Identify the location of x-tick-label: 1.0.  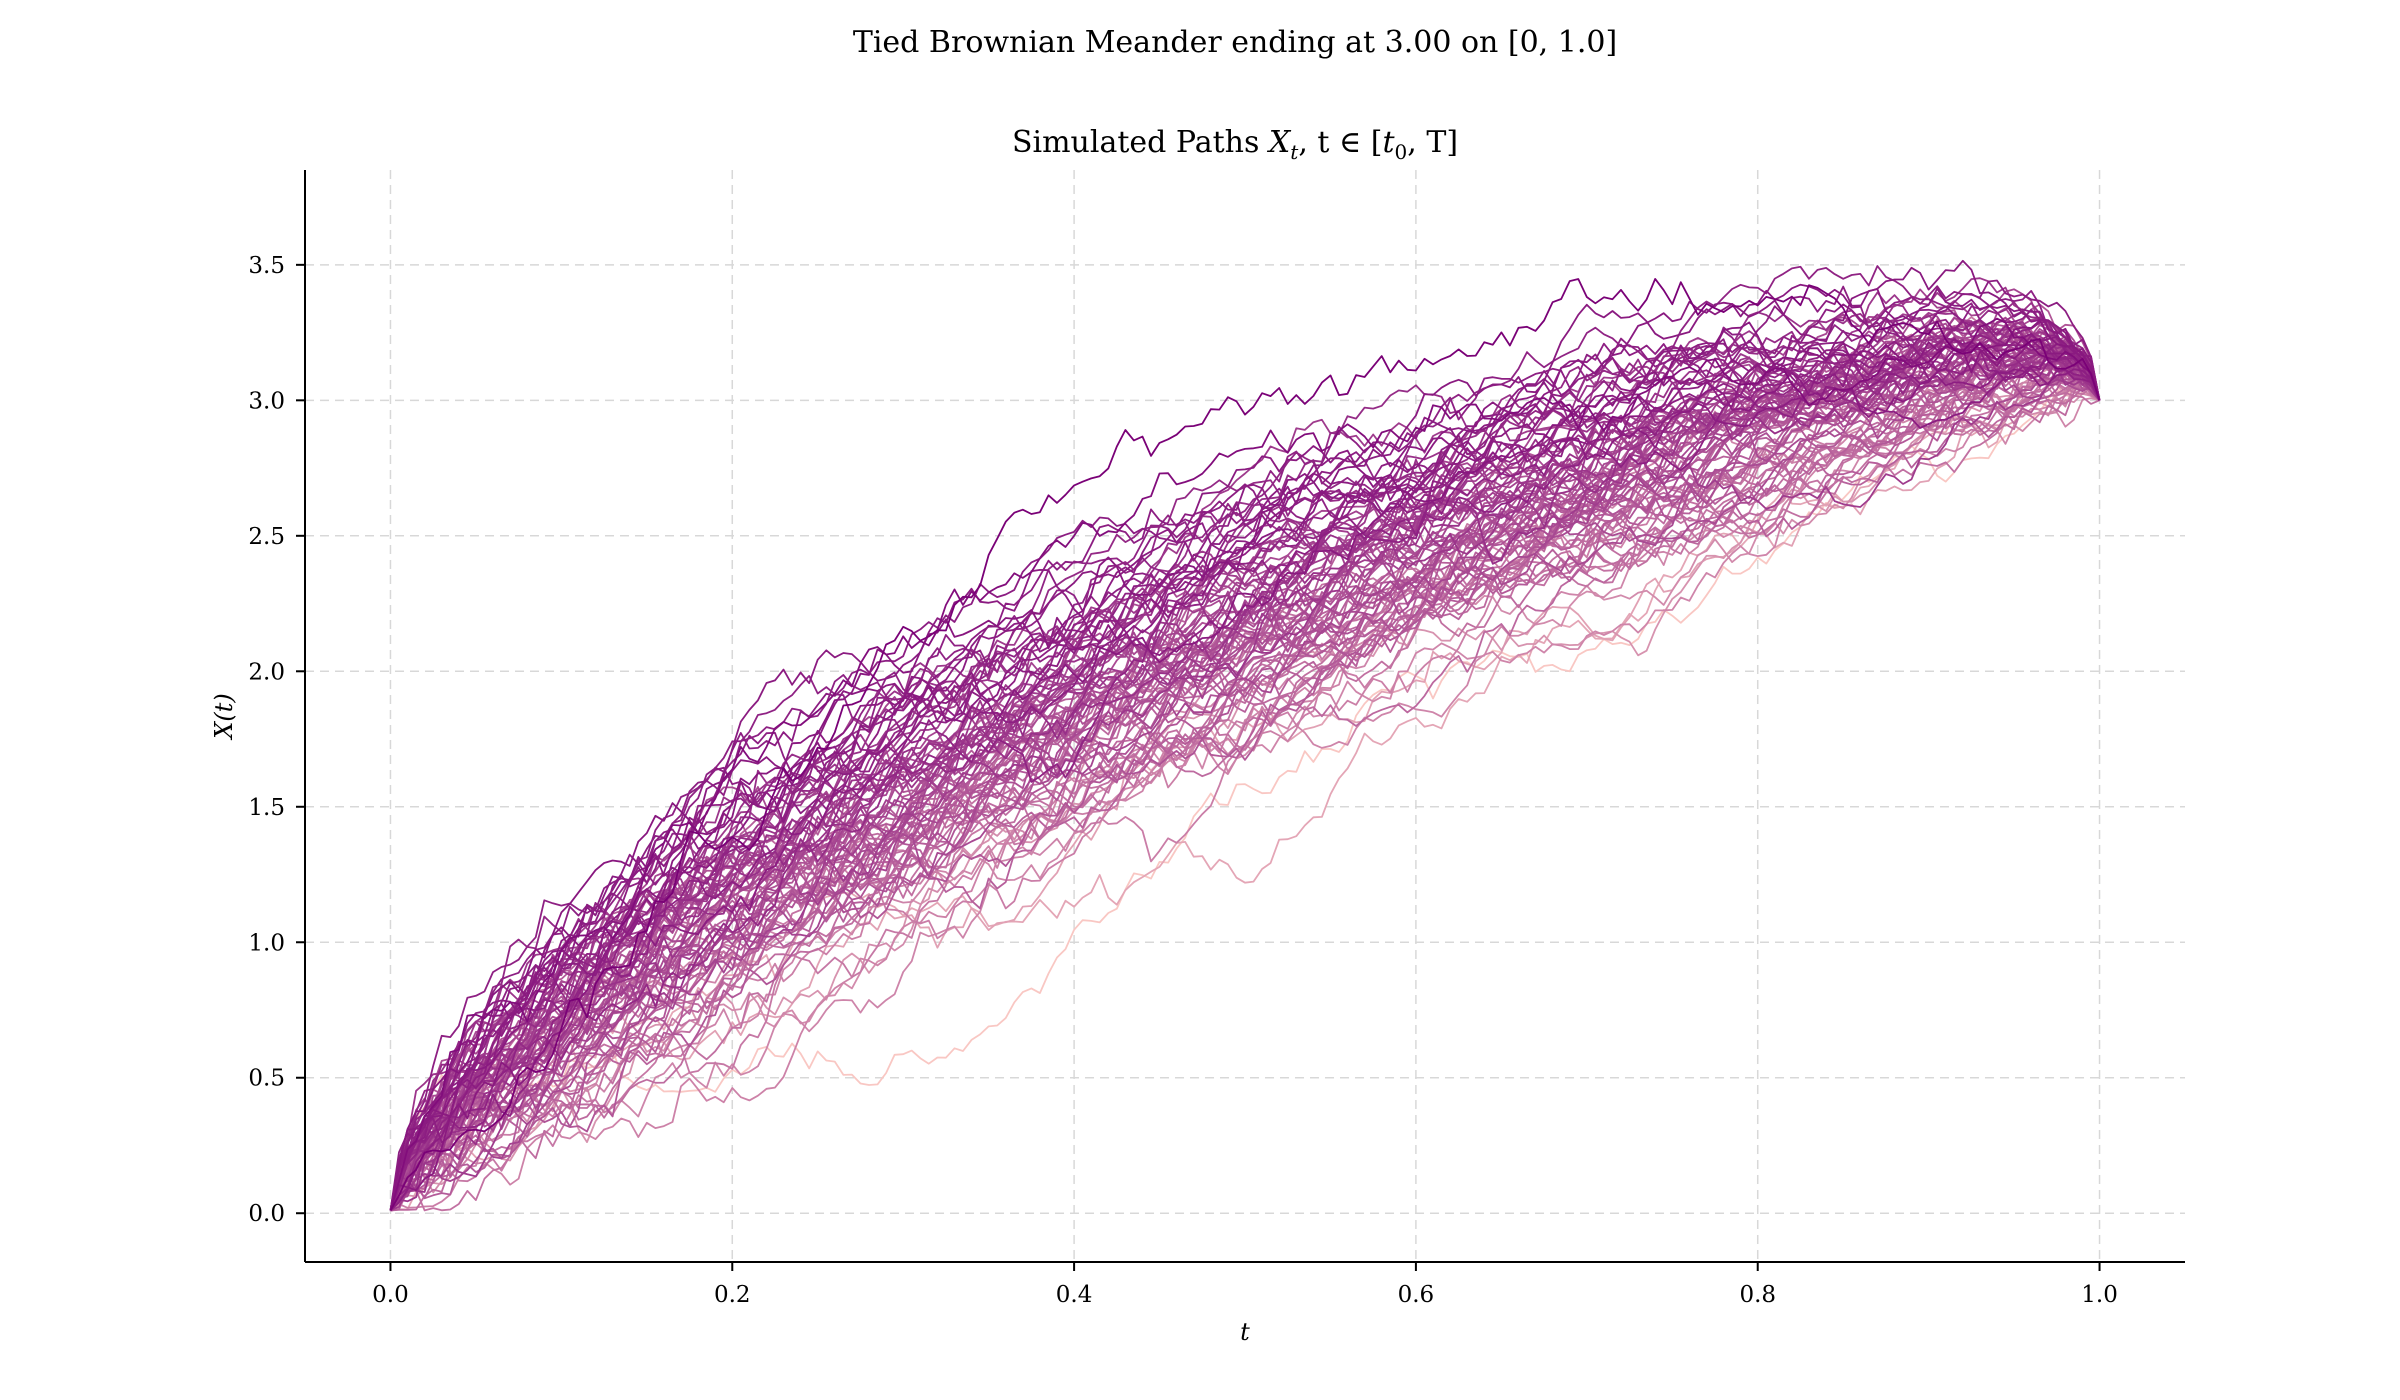
(2099, 1295).